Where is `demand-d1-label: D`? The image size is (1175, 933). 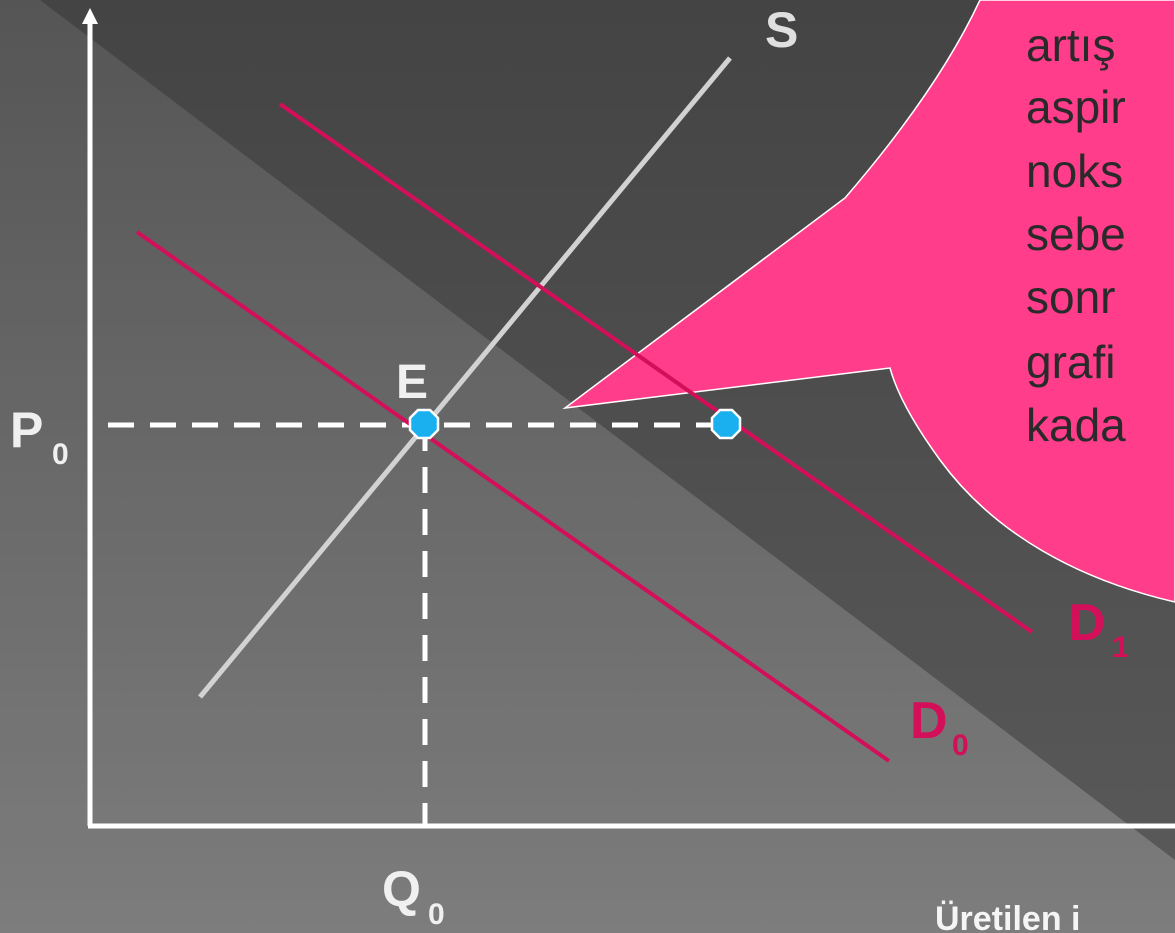
demand-d1-label: D is located at coordinates (1087, 623).